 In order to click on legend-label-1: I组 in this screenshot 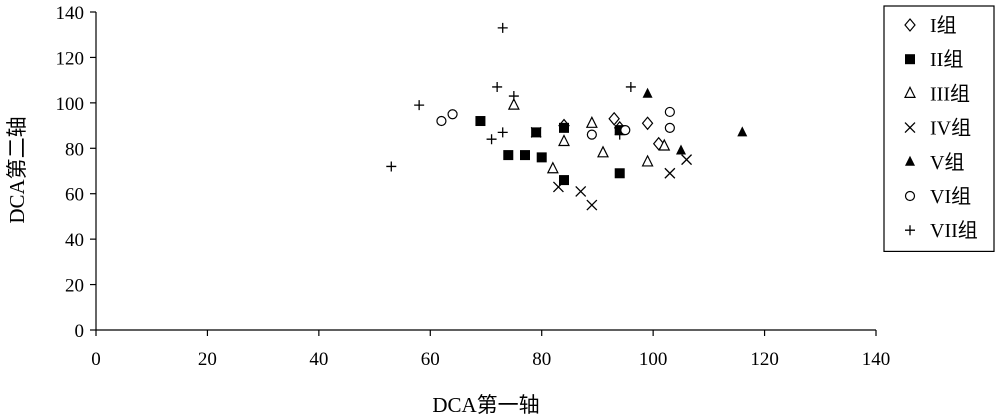, I will do `click(943, 25)`.